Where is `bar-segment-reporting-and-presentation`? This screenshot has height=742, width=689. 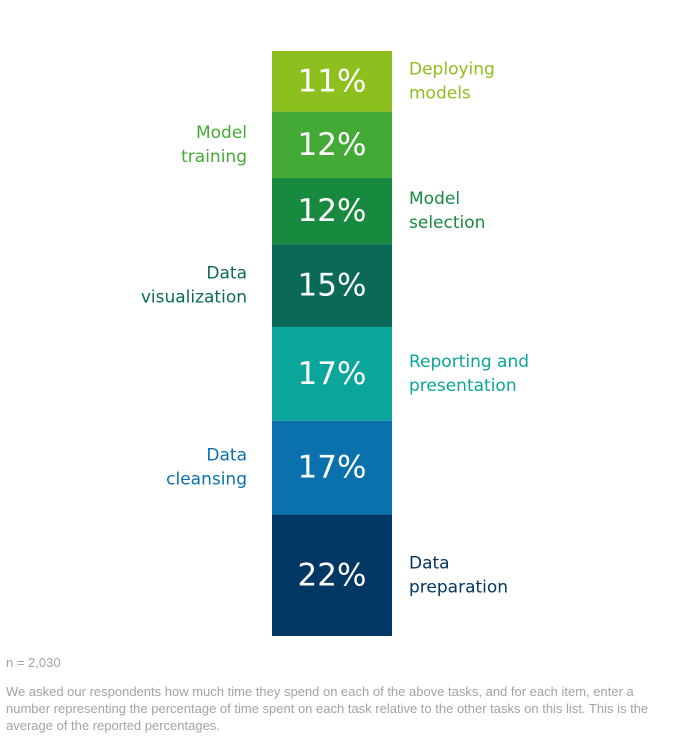
bar-segment-reporting-and-presentation is located at coordinates (332, 373).